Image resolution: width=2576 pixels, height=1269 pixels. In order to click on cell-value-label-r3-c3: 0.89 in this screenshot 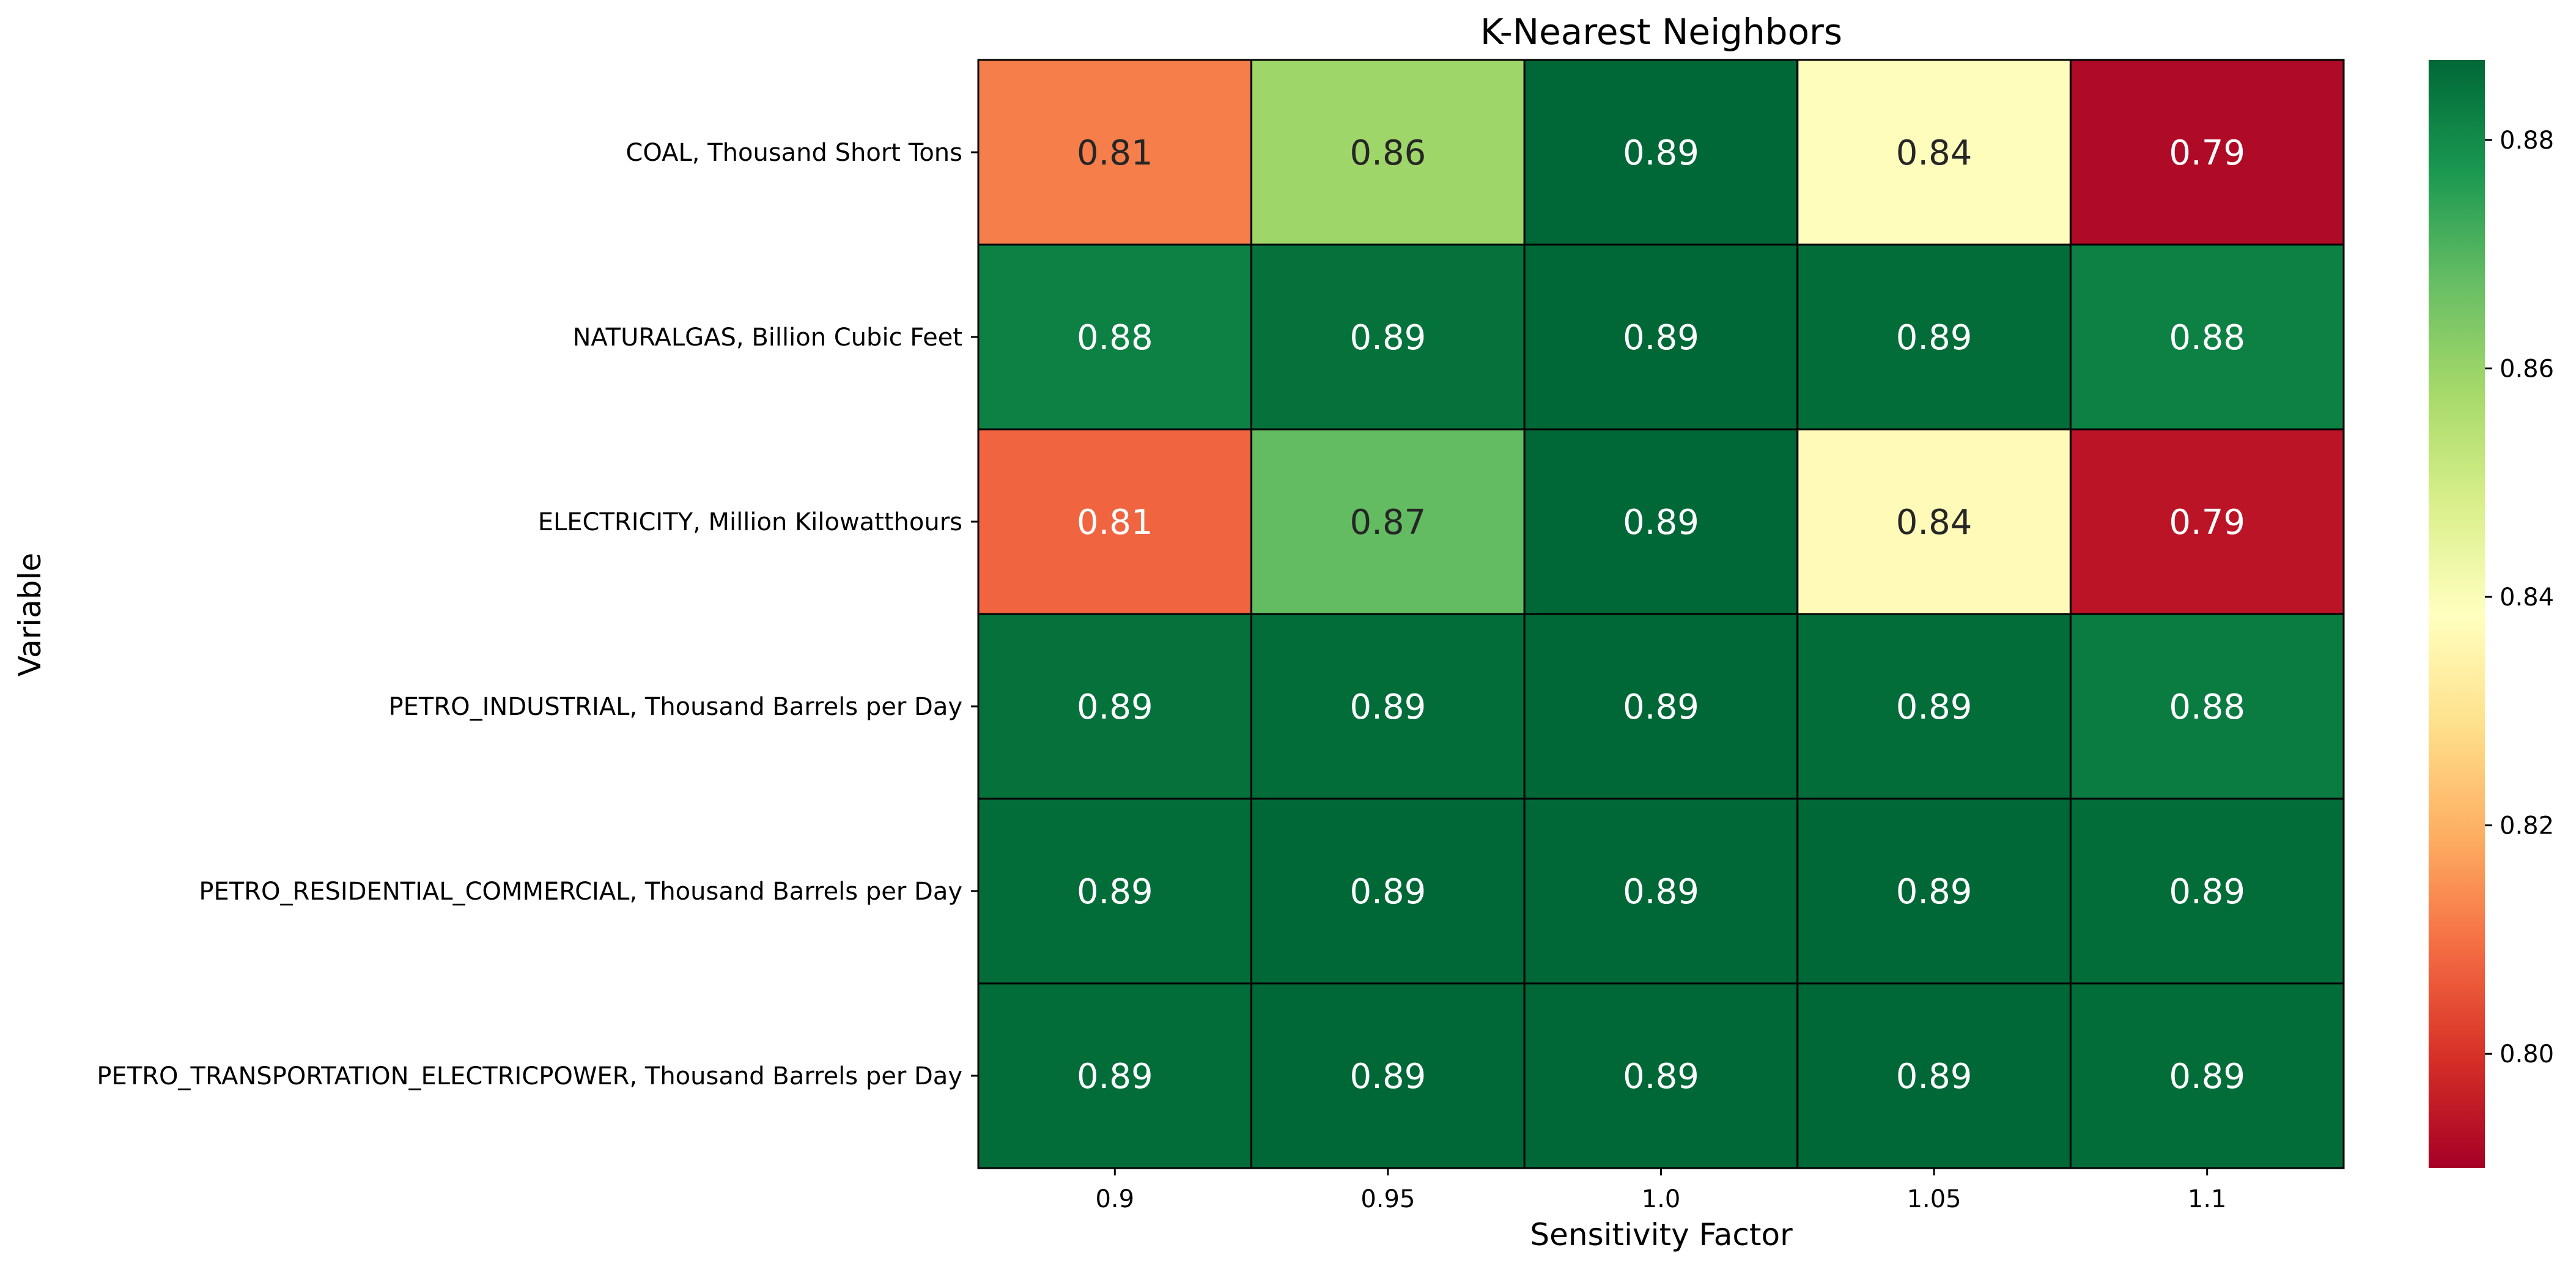, I will do `click(1934, 707)`.